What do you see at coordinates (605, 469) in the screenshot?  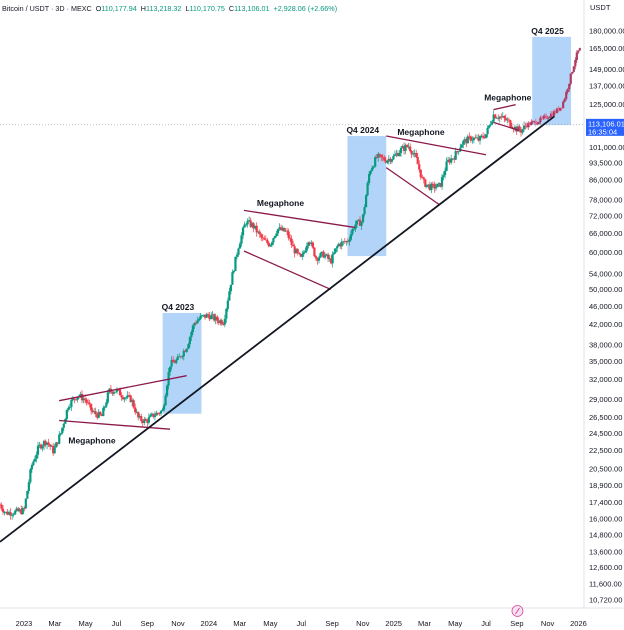 I see `y-tick-label-24: 20,500.00` at bounding box center [605, 469].